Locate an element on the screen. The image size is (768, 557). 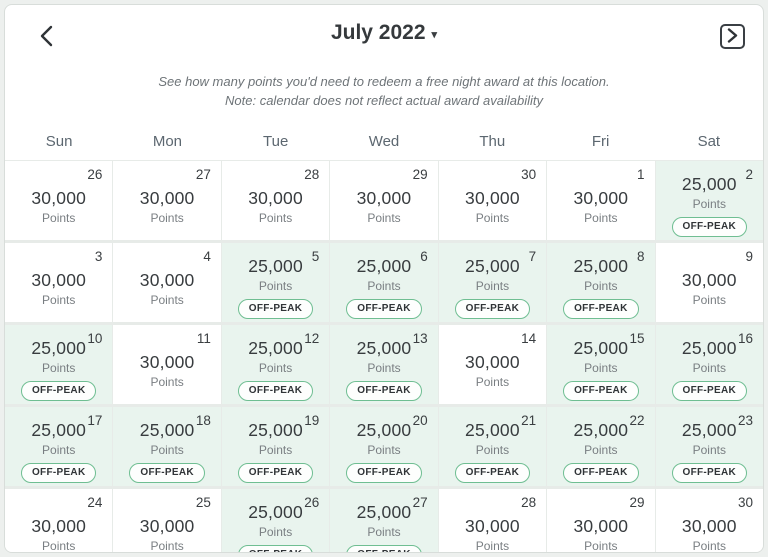
day-number: 6 is located at coordinates (424, 256).